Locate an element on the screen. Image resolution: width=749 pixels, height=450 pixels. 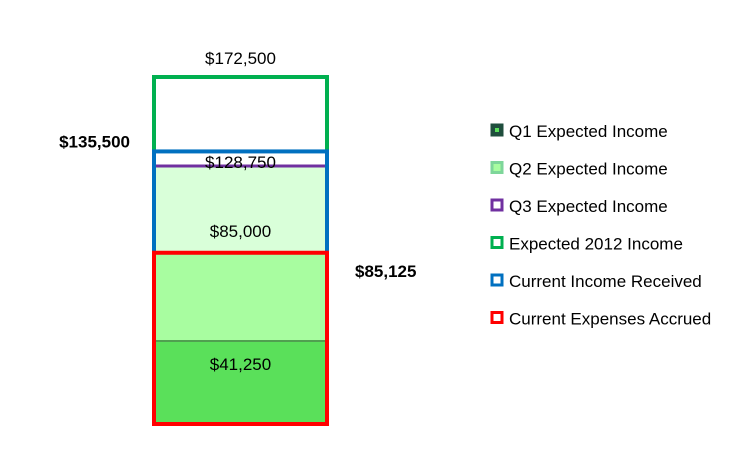
legend-label-income-received: Current Income Received is located at coordinates (605, 281).